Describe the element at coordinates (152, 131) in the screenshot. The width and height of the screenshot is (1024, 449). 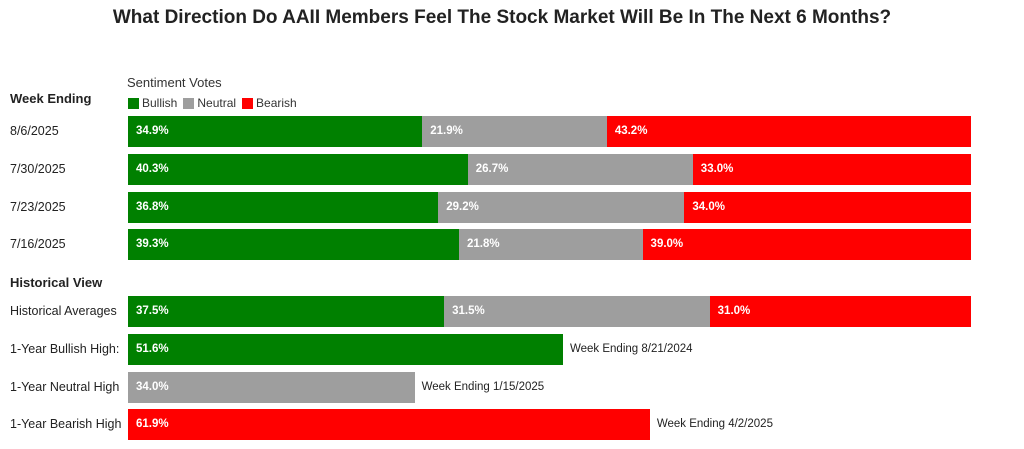
I see `data-label-bullish: 34.9%` at that location.